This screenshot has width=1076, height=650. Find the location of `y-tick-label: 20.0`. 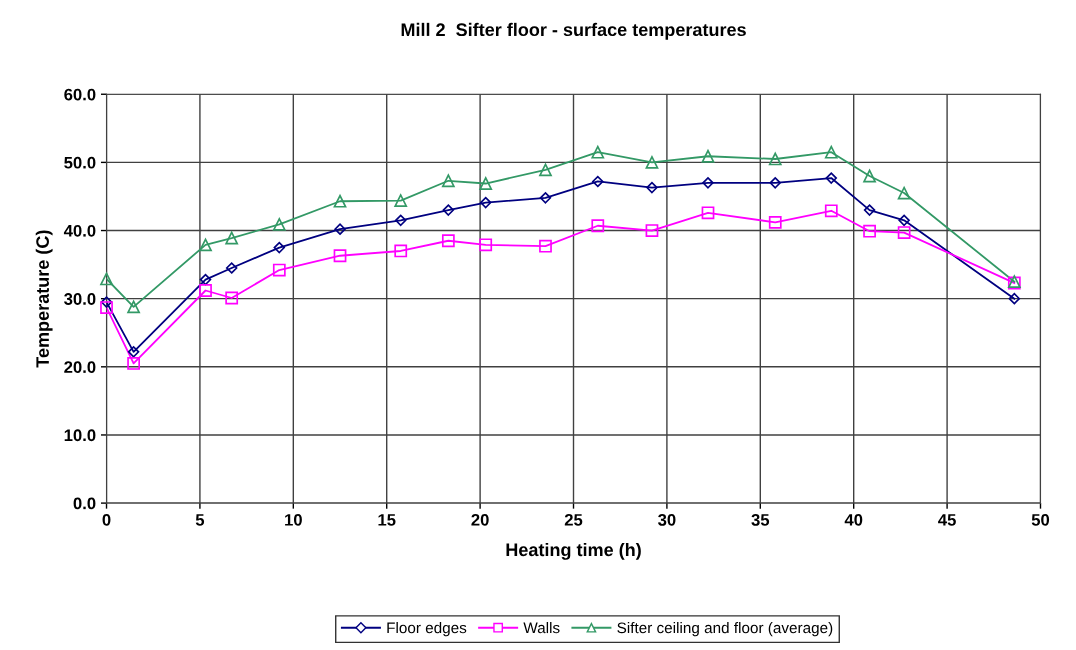

y-tick-label: 20.0 is located at coordinates (80, 367).